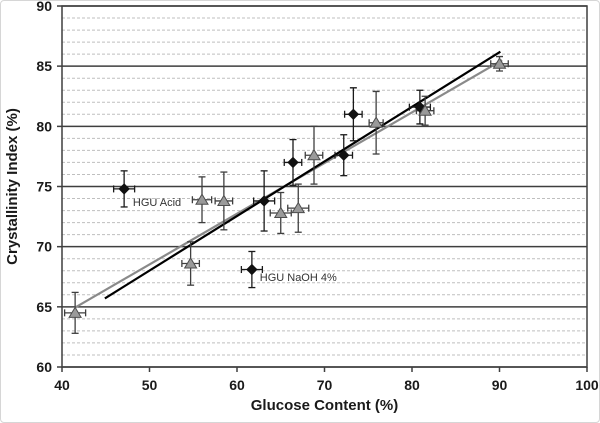 Image resolution: width=600 pixels, height=423 pixels. Describe the element at coordinates (62, 385) in the screenshot. I see `x-tick-label: 40` at that location.